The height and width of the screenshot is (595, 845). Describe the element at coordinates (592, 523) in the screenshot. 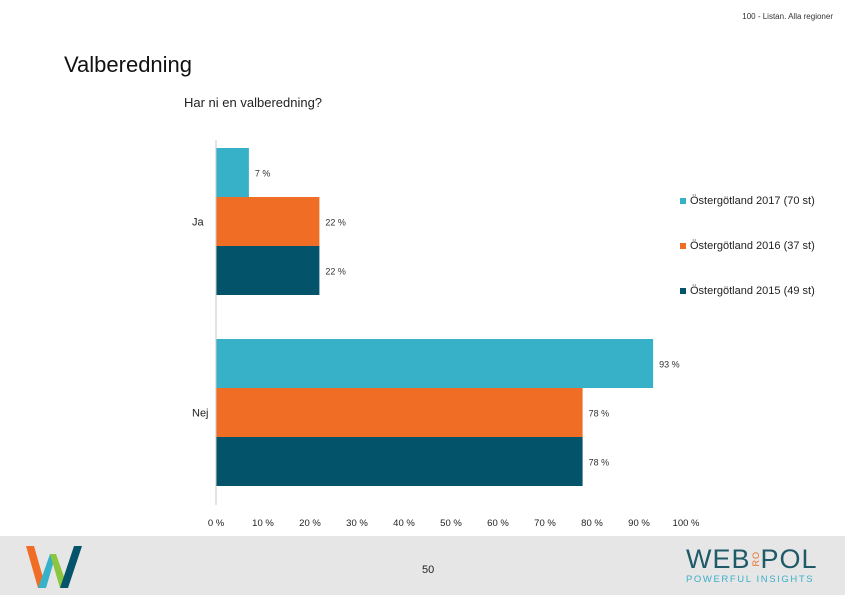

I see `x-tick-label: 80 %` at that location.